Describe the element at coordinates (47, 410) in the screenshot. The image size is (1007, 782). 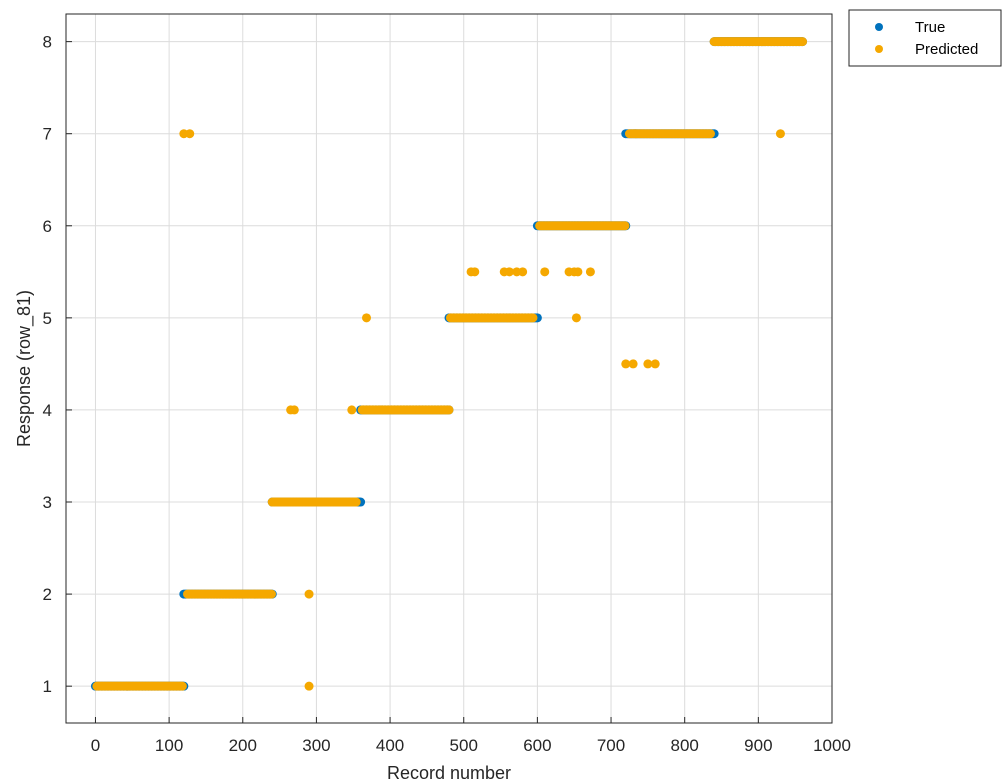
I see `y-tick-label: 4` at that location.